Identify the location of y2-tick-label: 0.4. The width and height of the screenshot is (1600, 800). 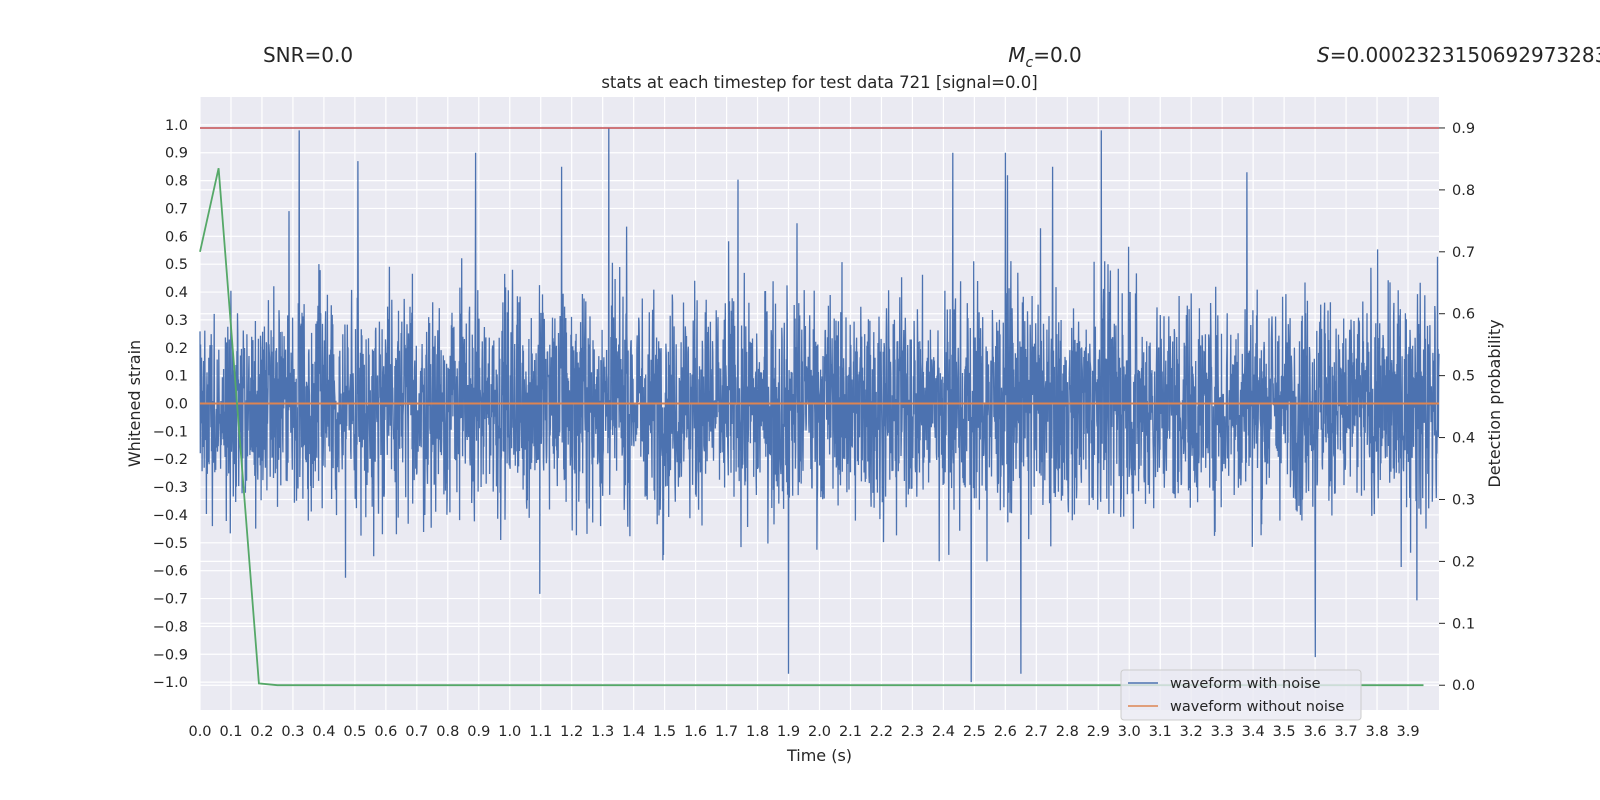
(1463, 439).